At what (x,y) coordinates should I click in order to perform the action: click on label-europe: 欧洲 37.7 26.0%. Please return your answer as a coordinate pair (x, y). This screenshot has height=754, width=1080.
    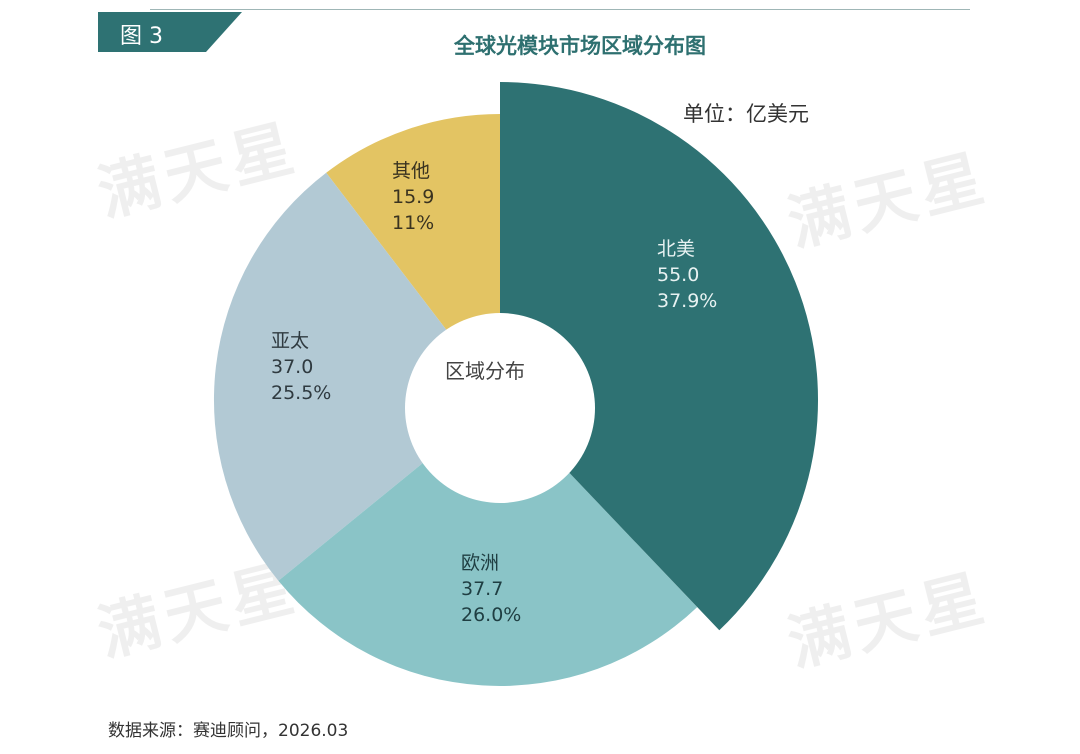
    Looking at the image, I should click on (491, 589).